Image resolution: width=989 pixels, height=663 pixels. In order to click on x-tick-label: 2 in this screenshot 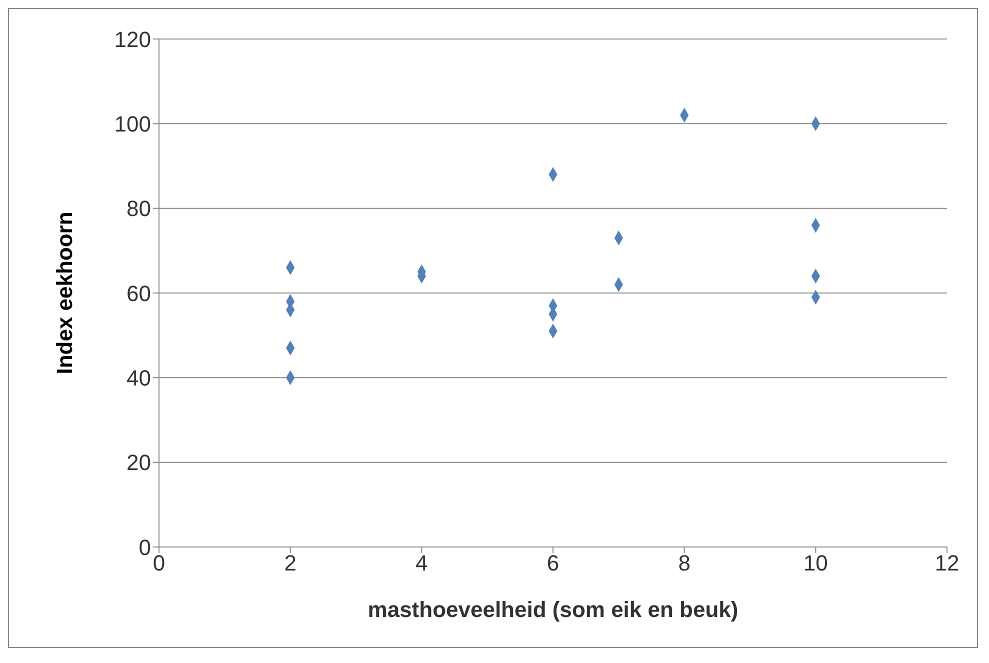, I will do `click(290, 563)`.